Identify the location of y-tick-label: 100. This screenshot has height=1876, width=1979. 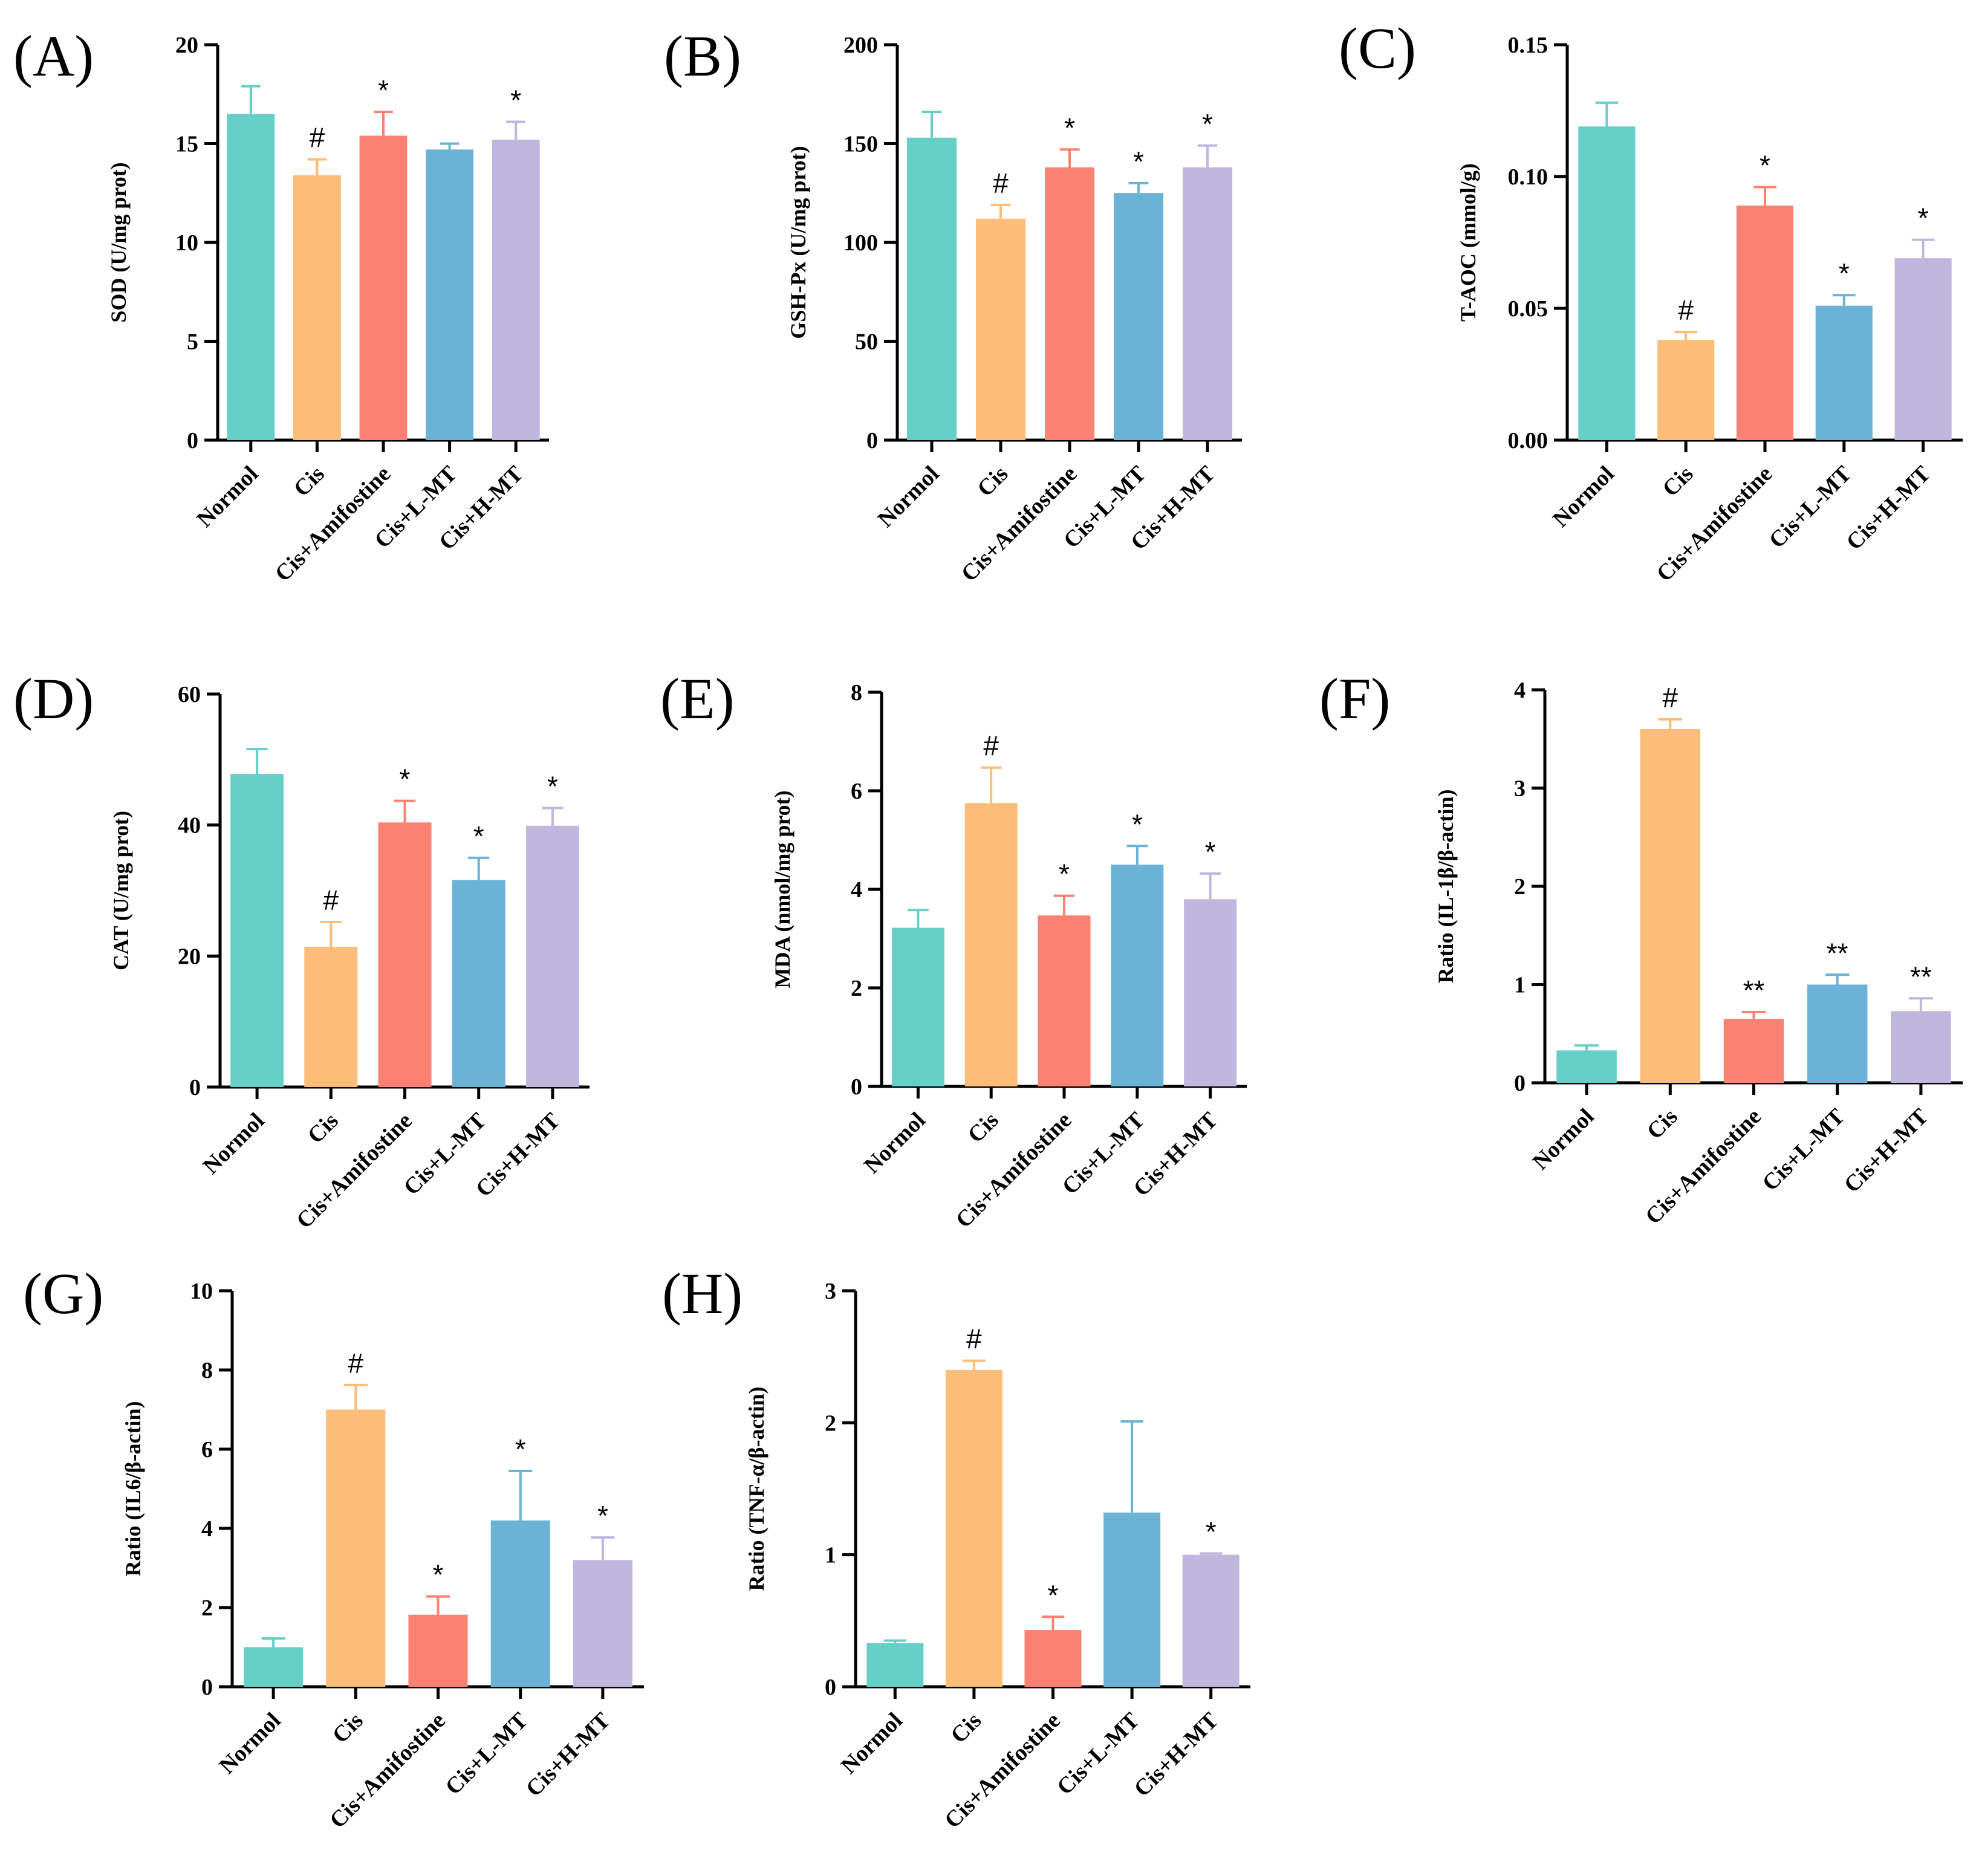
(860, 243).